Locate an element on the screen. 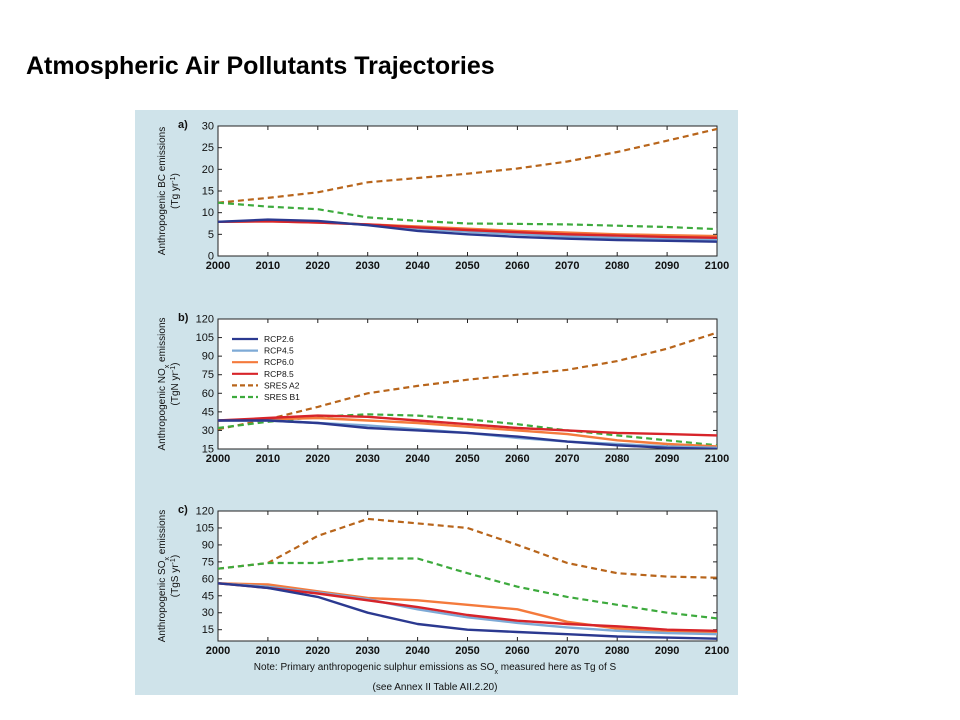 The height and width of the screenshot is (720, 960). legend-label-sres-a2: SRES A2 is located at coordinates (282, 385).